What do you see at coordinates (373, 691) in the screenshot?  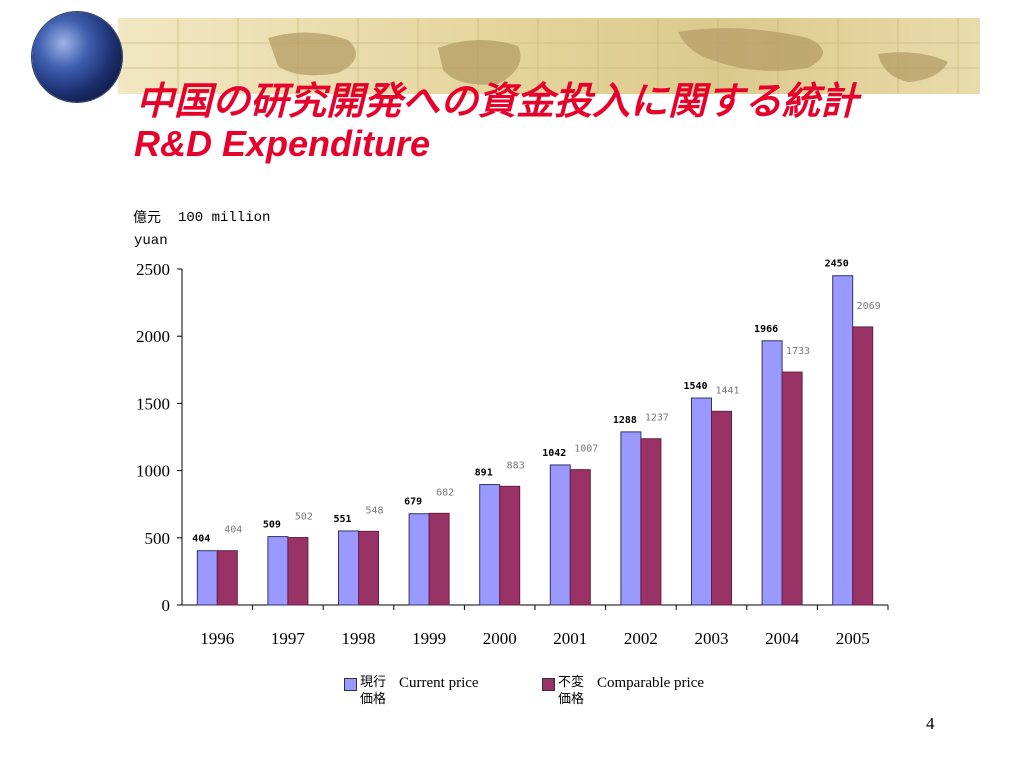 I see `legend-label-jp-current: 現行価格` at bounding box center [373, 691].